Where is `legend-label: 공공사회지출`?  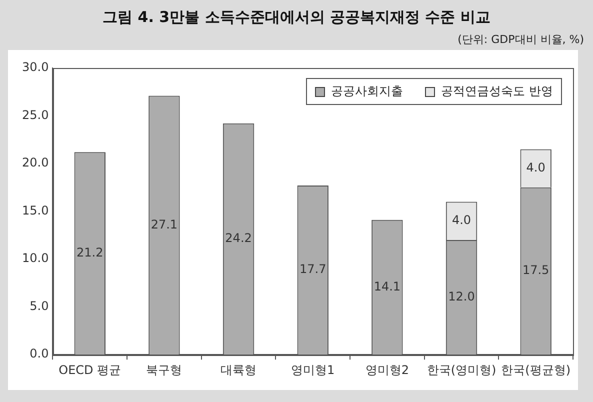
legend-label: 공공사회지출 is located at coordinates (367, 91).